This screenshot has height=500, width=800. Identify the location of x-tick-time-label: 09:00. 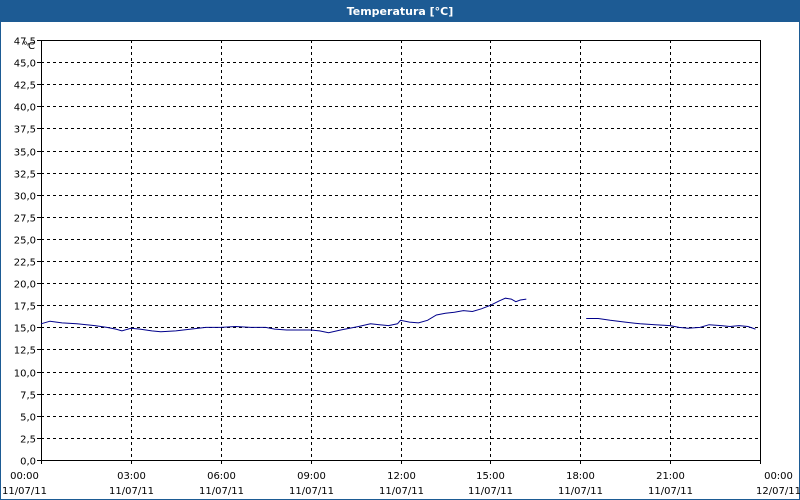
(311, 476).